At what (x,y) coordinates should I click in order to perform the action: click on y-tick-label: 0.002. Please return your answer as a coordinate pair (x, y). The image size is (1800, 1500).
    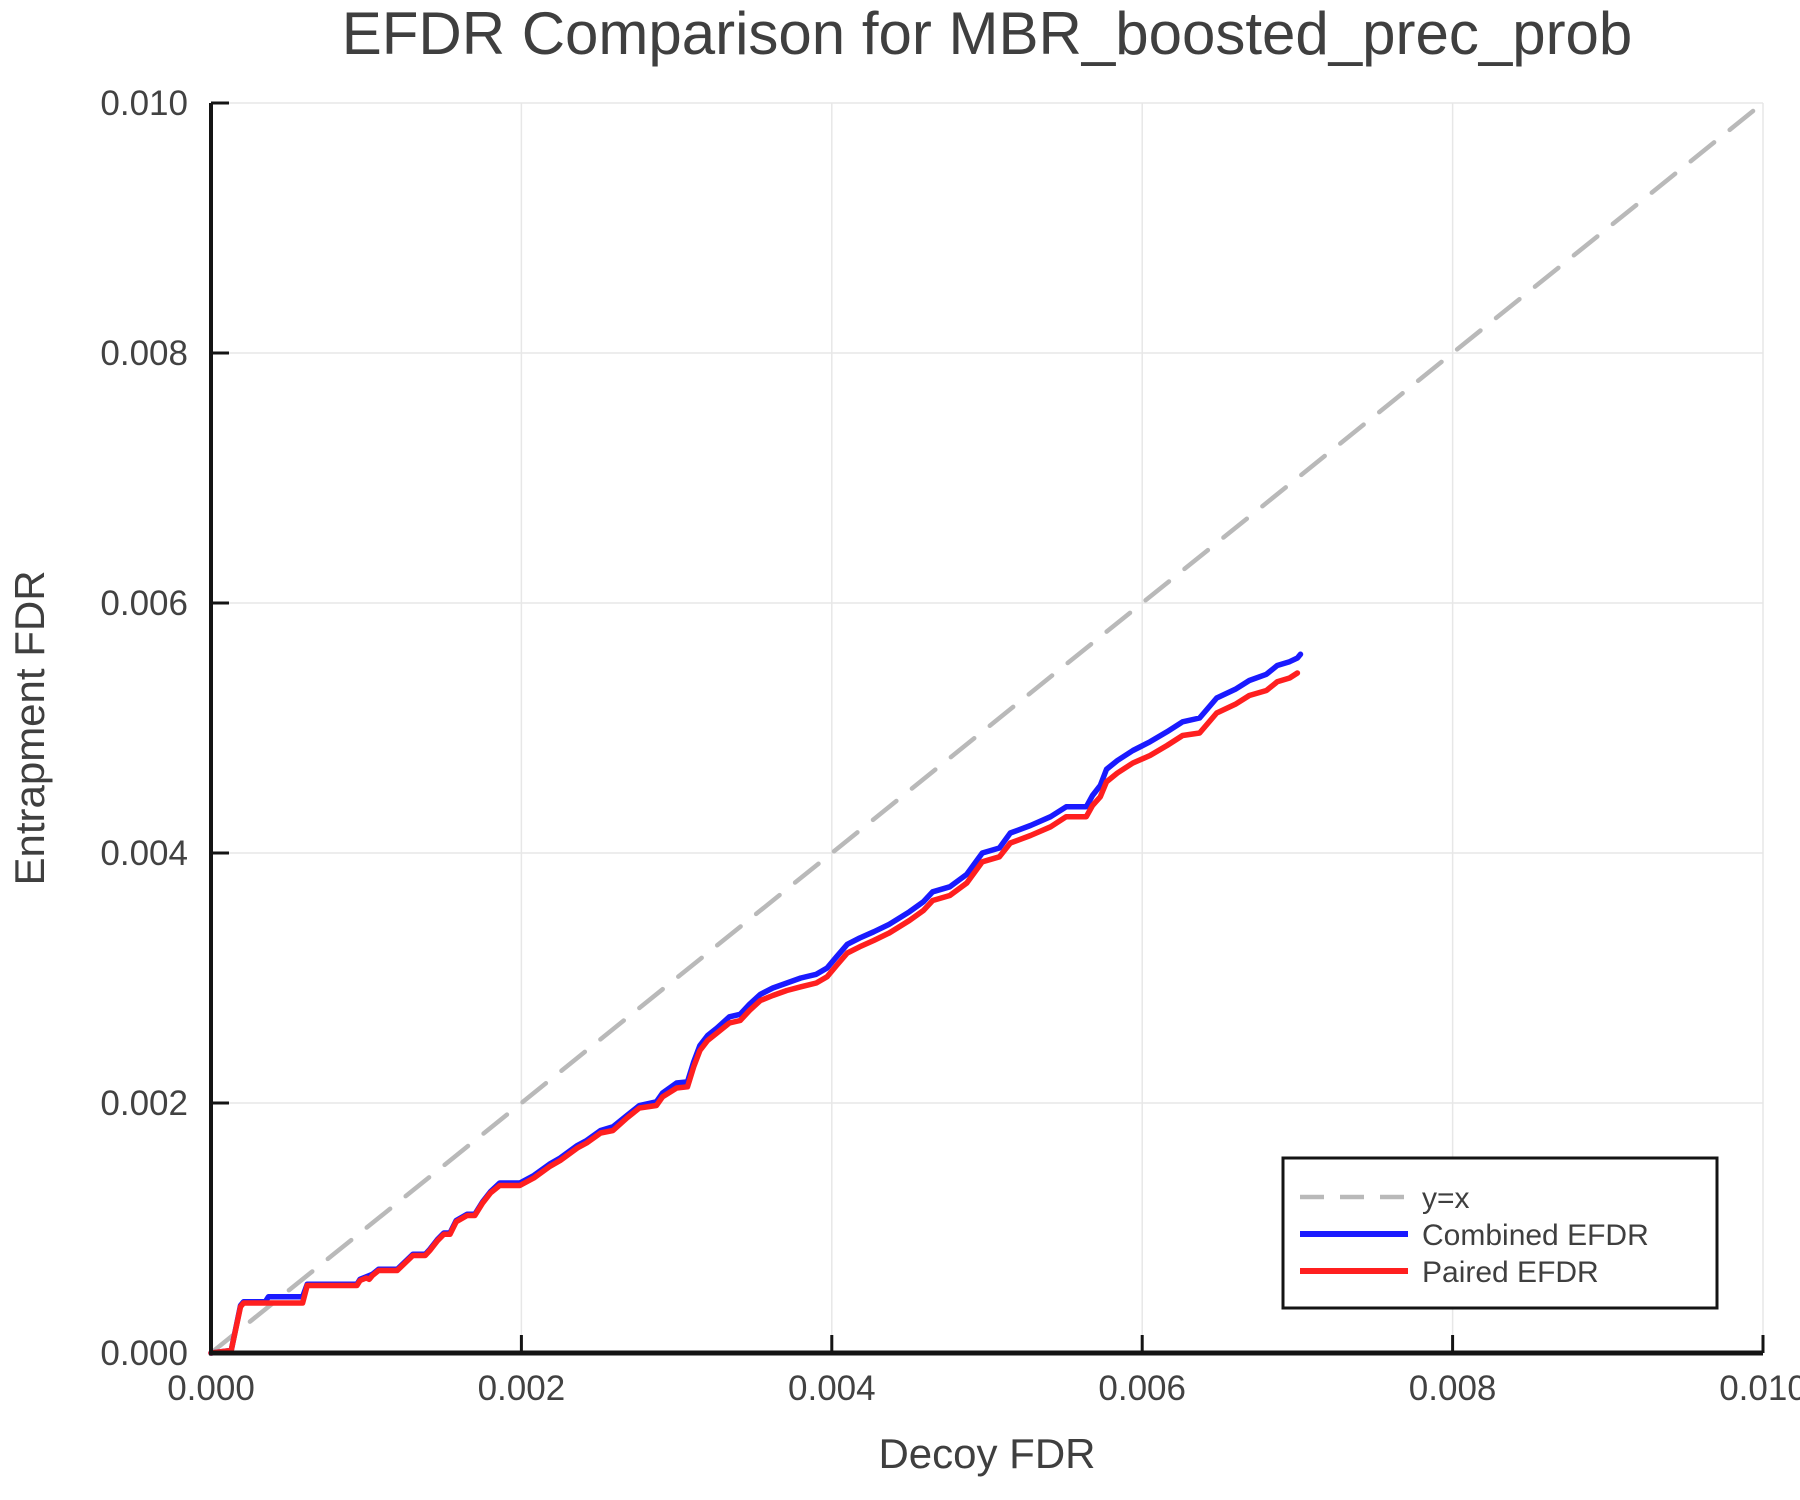
    Looking at the image, I should click on (144, 1103).